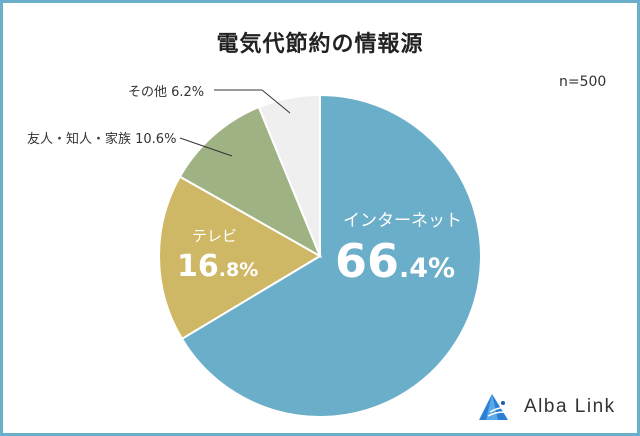 This screenshot has width=640, height=436. What do you see at coordinates (276, 101) in the screenshot?
I see `leader-line-other-diag` at bounding box center [276, 101].